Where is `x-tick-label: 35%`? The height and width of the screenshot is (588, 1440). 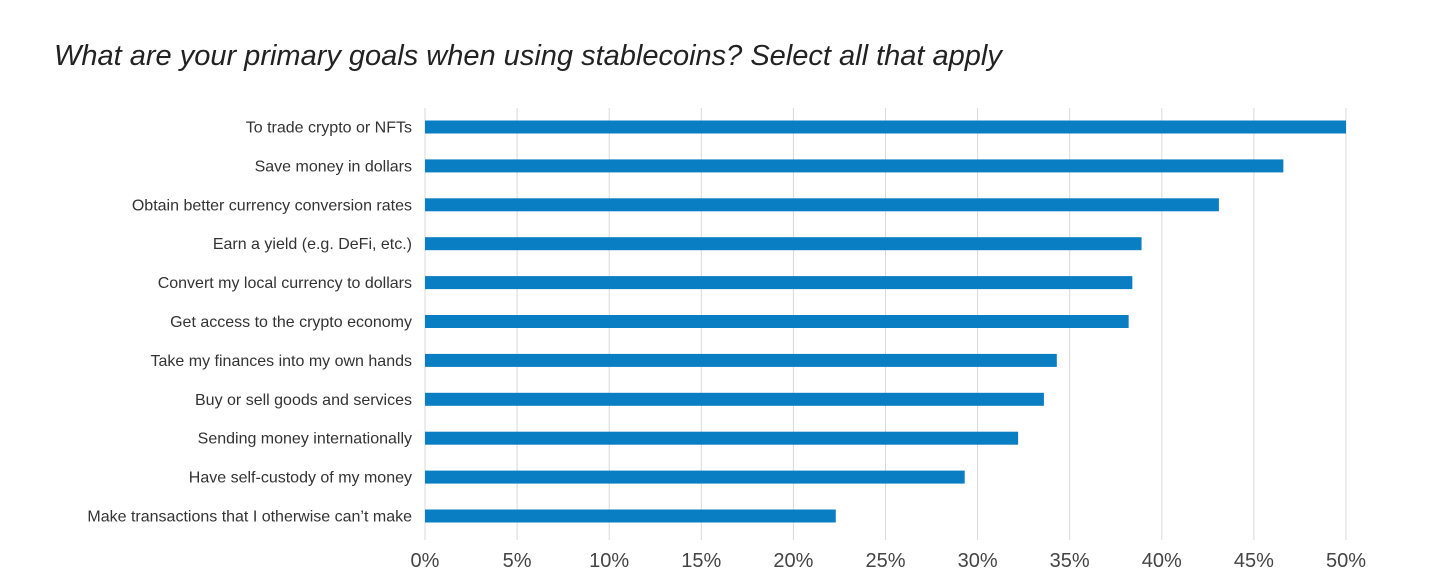
x-tick-label: 35% is located at coordinates (1070, 561).